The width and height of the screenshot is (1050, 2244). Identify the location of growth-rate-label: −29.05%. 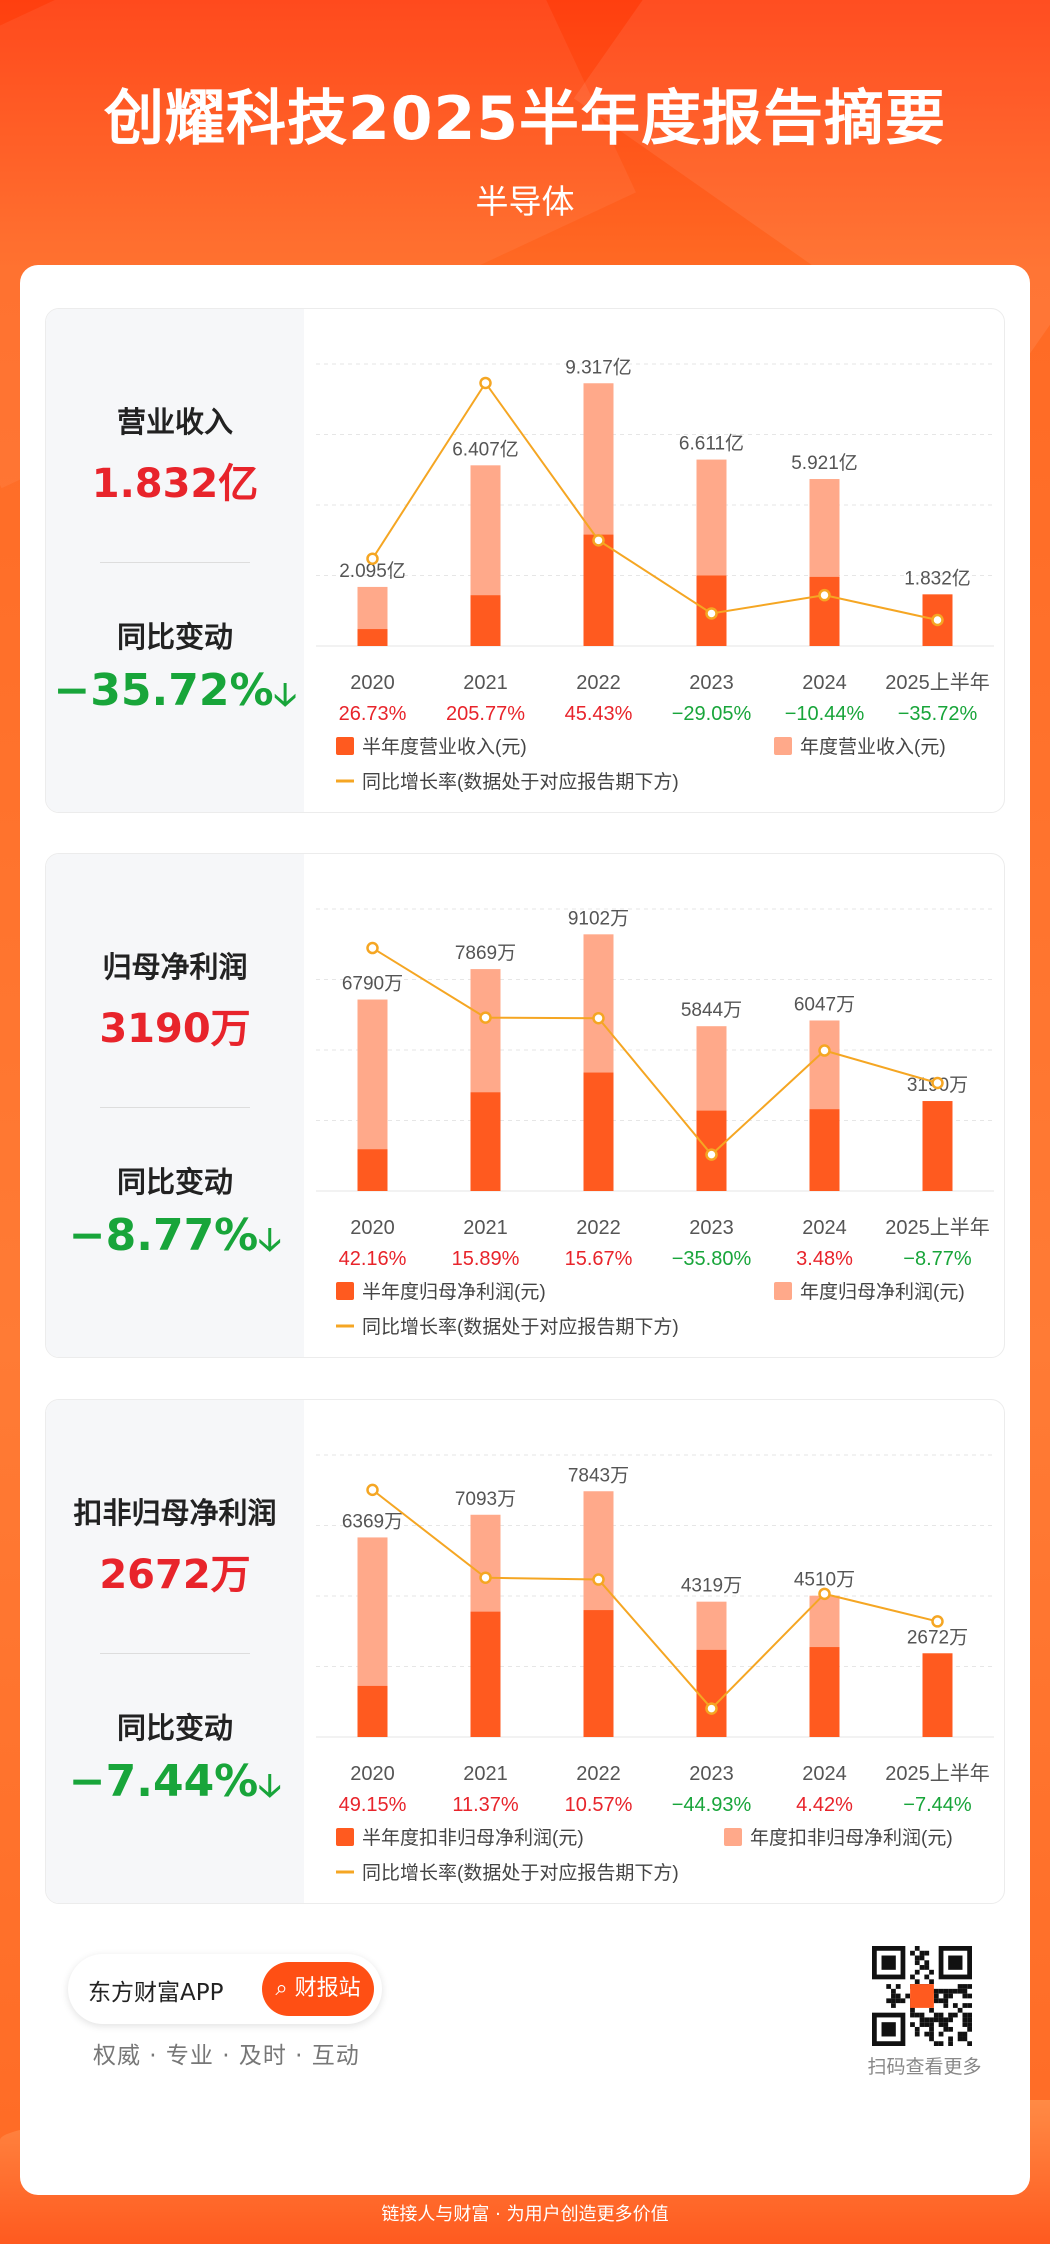
(712, 714).